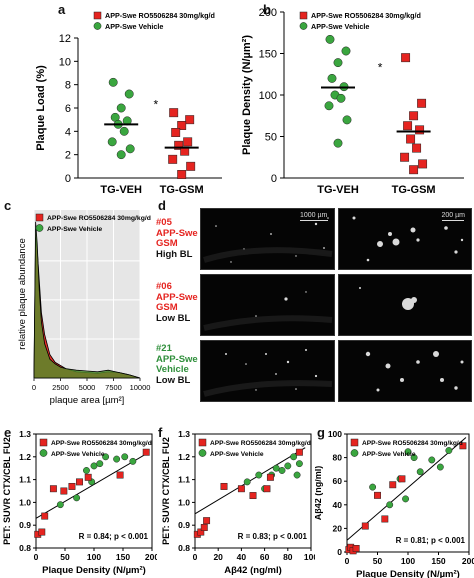  Describe the element at coordinates (155, 104) in the screenshot. I see `a-significance: *` at that location.